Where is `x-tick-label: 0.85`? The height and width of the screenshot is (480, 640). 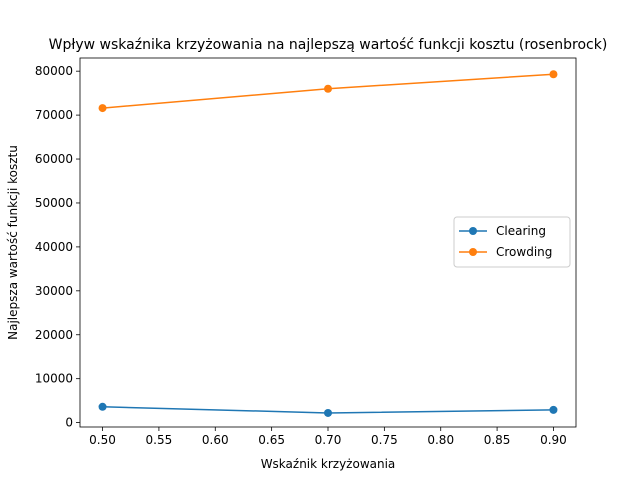
x-tick-label: 0.85 is located at coordinates (497, 440).